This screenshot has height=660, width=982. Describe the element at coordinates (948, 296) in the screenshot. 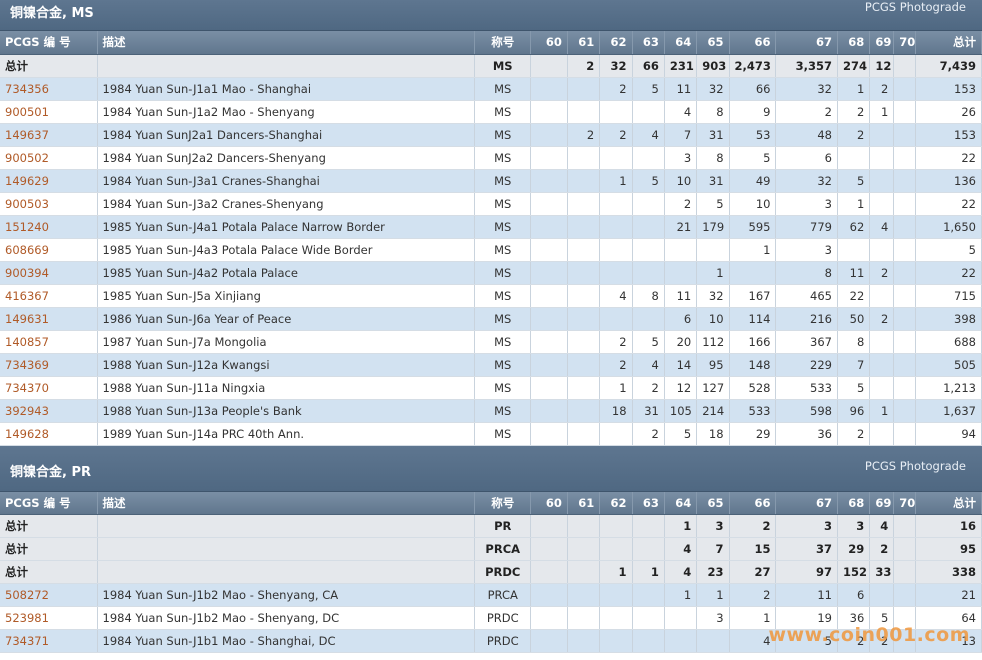

I see `row-total: 715` at that location.